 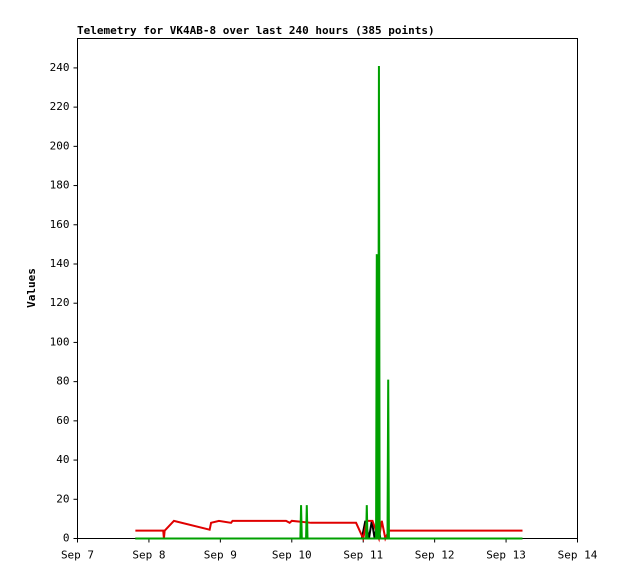 What do you see at coordinates (60, 145) in the screenshot?
I see `y-tick-label: 200` at bounding box center [60, 145].